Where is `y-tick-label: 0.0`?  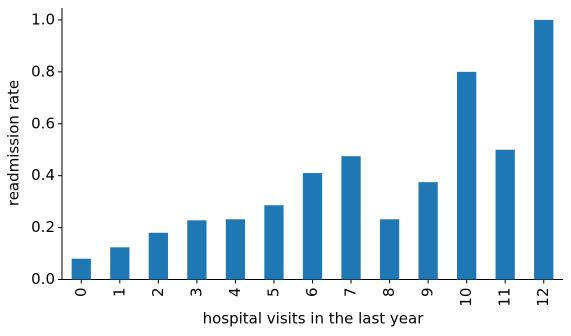
y-tick-label: 0.0 is located at coordinates (43, 279).